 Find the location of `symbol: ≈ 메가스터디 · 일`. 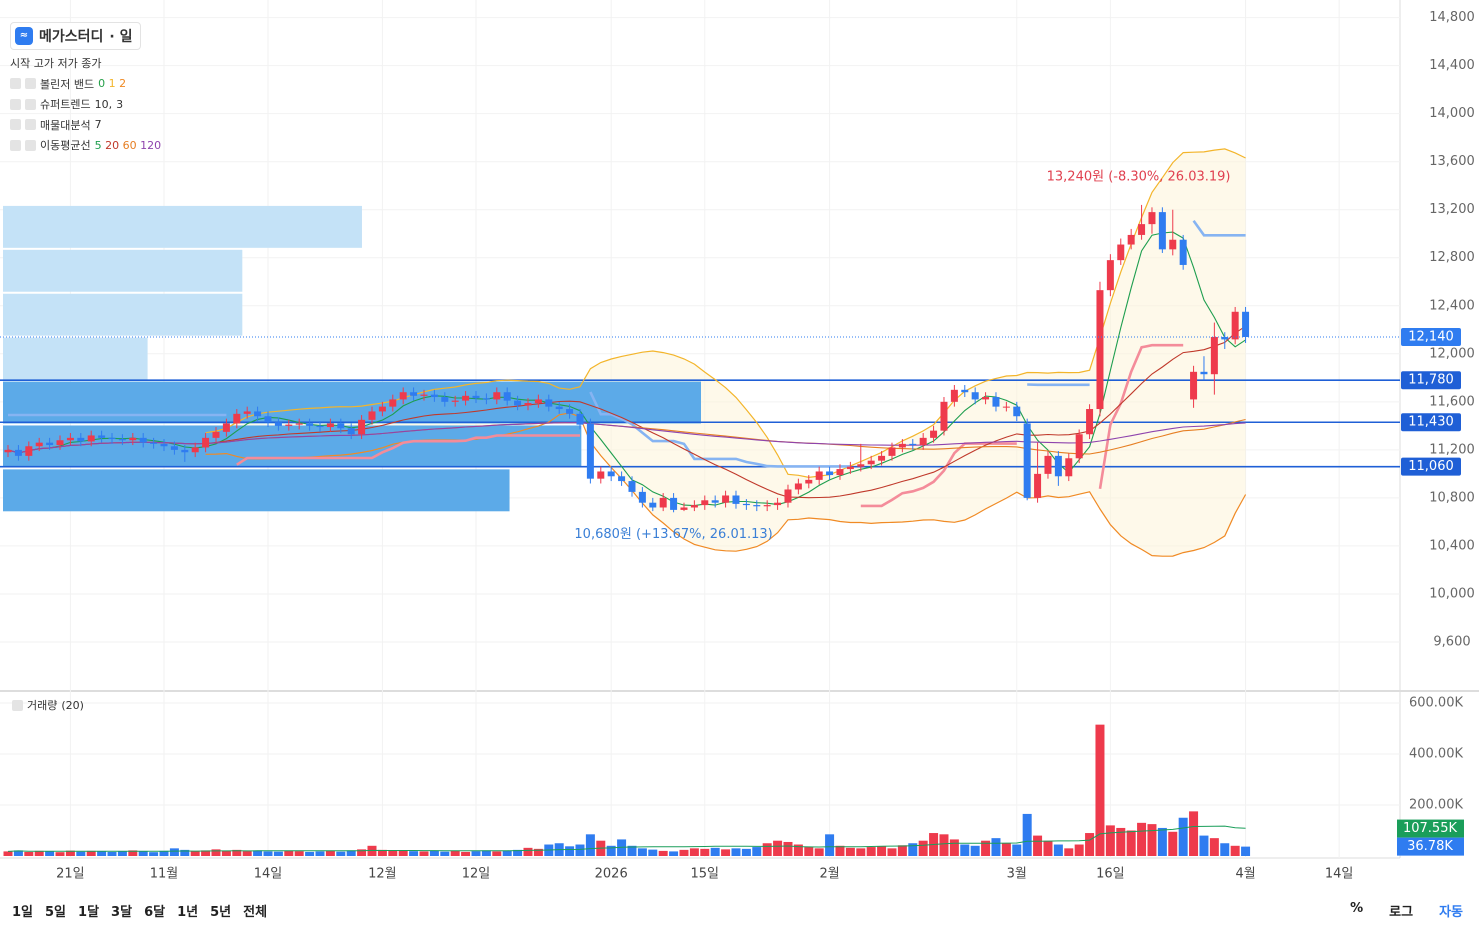

symbol: ≈ 메가스터디 · 일 is located at coordinates (76, 36).